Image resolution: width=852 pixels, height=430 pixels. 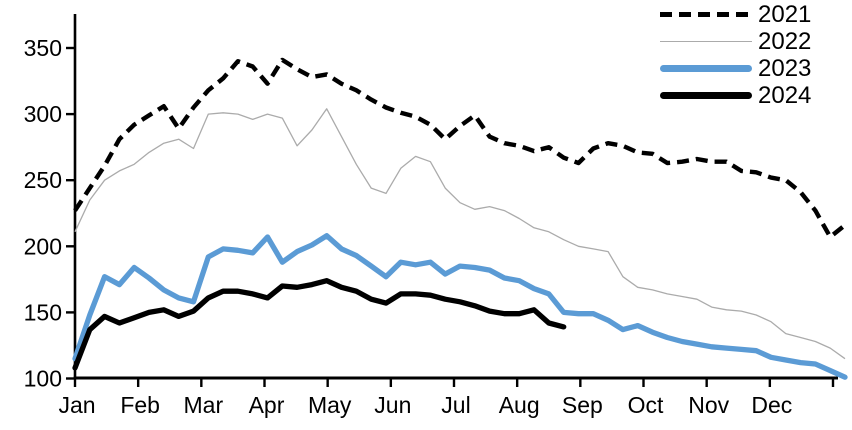 I want to click on x-tick-label: Sep, so click(x=582, y=405).